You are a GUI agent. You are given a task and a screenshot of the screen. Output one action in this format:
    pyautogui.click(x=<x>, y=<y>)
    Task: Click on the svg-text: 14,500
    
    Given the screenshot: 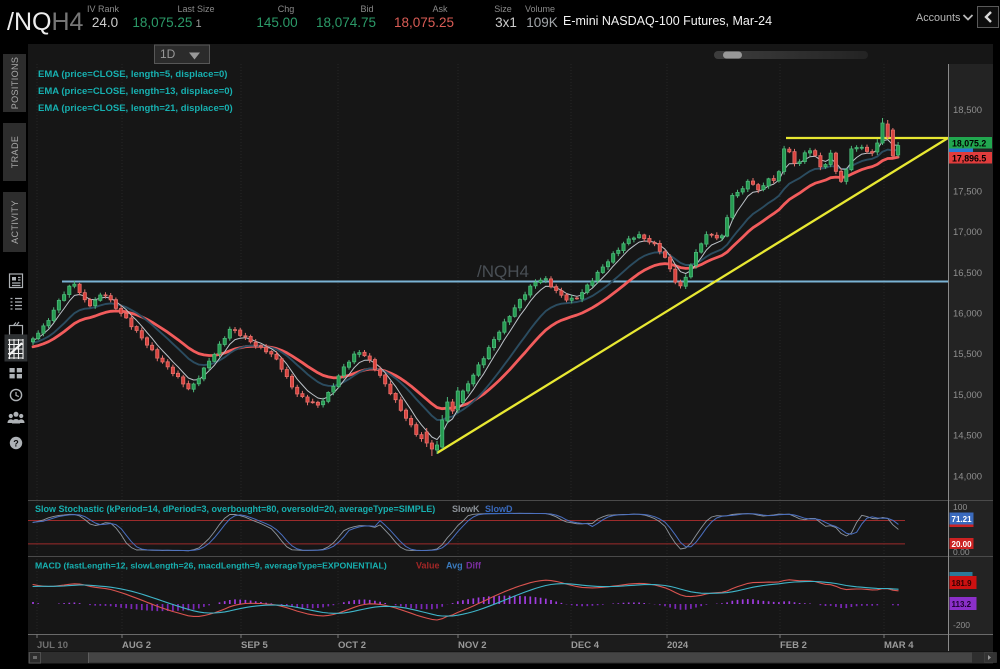 What is the action you would take?
    pyautogui.click(x=967, y=436)
    